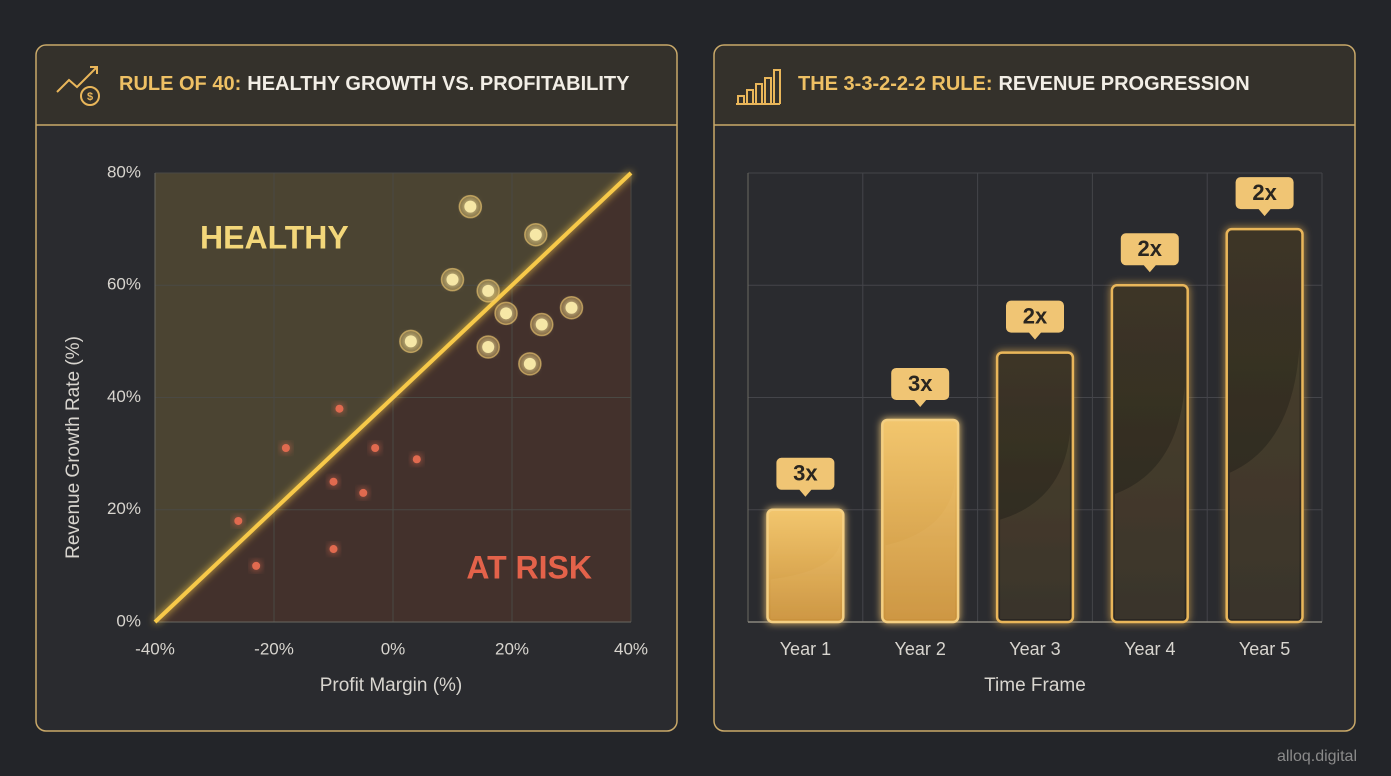 Image resolution: width=1391 pixels, height=776 pixels. I want to click on icon-growth: $, so click(78, 86).